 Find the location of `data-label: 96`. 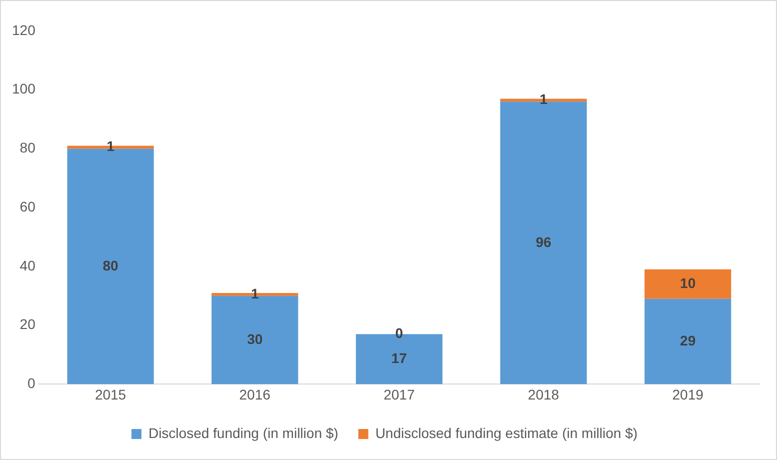

data-label: 96 is located at coordinates (544, 242).